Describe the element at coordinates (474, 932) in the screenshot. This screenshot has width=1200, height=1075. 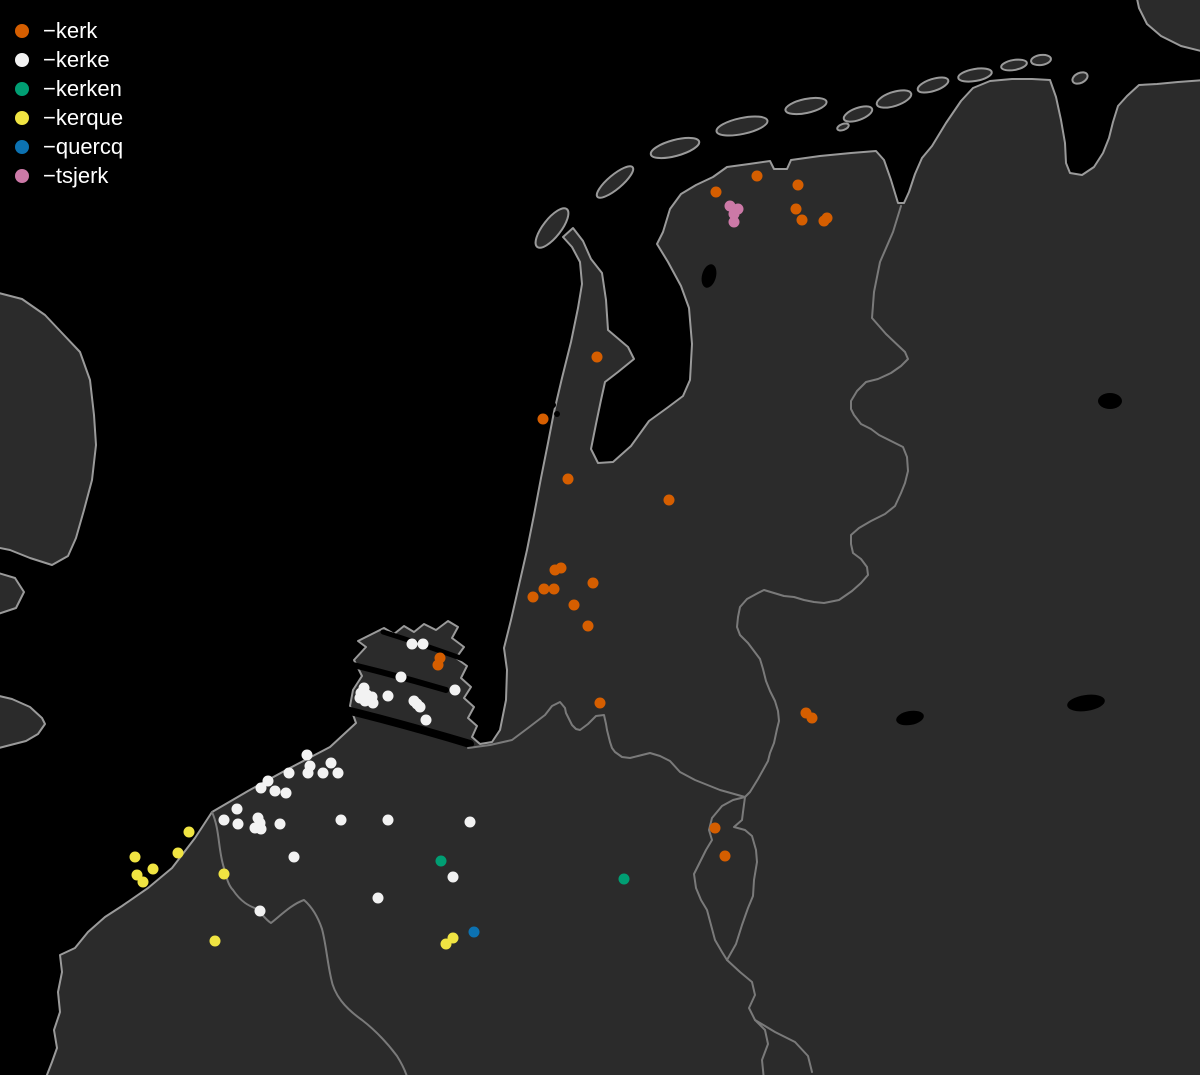
I see `data-point-quercq` at that location.